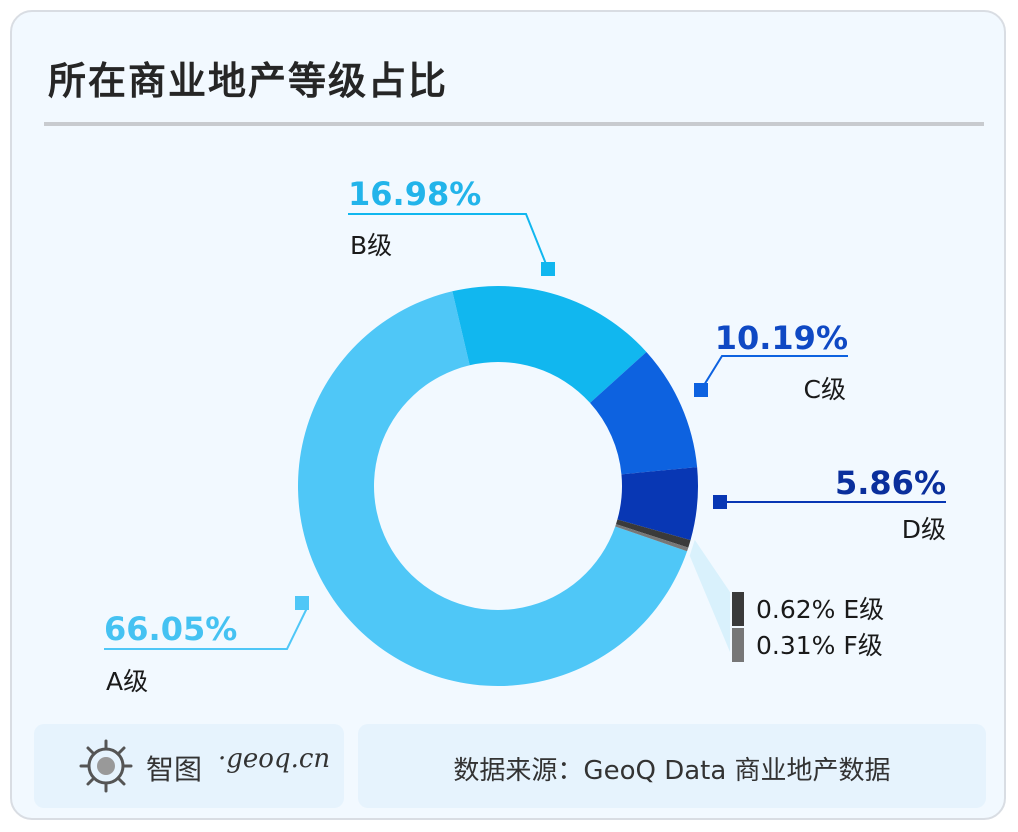 Image resolution: width=1018 pixels, height=832 pixels. What do you see at coordinates (106, 766) in the screenshot?
I see `geoq-logo-icon` at bounding box center [106, 766].